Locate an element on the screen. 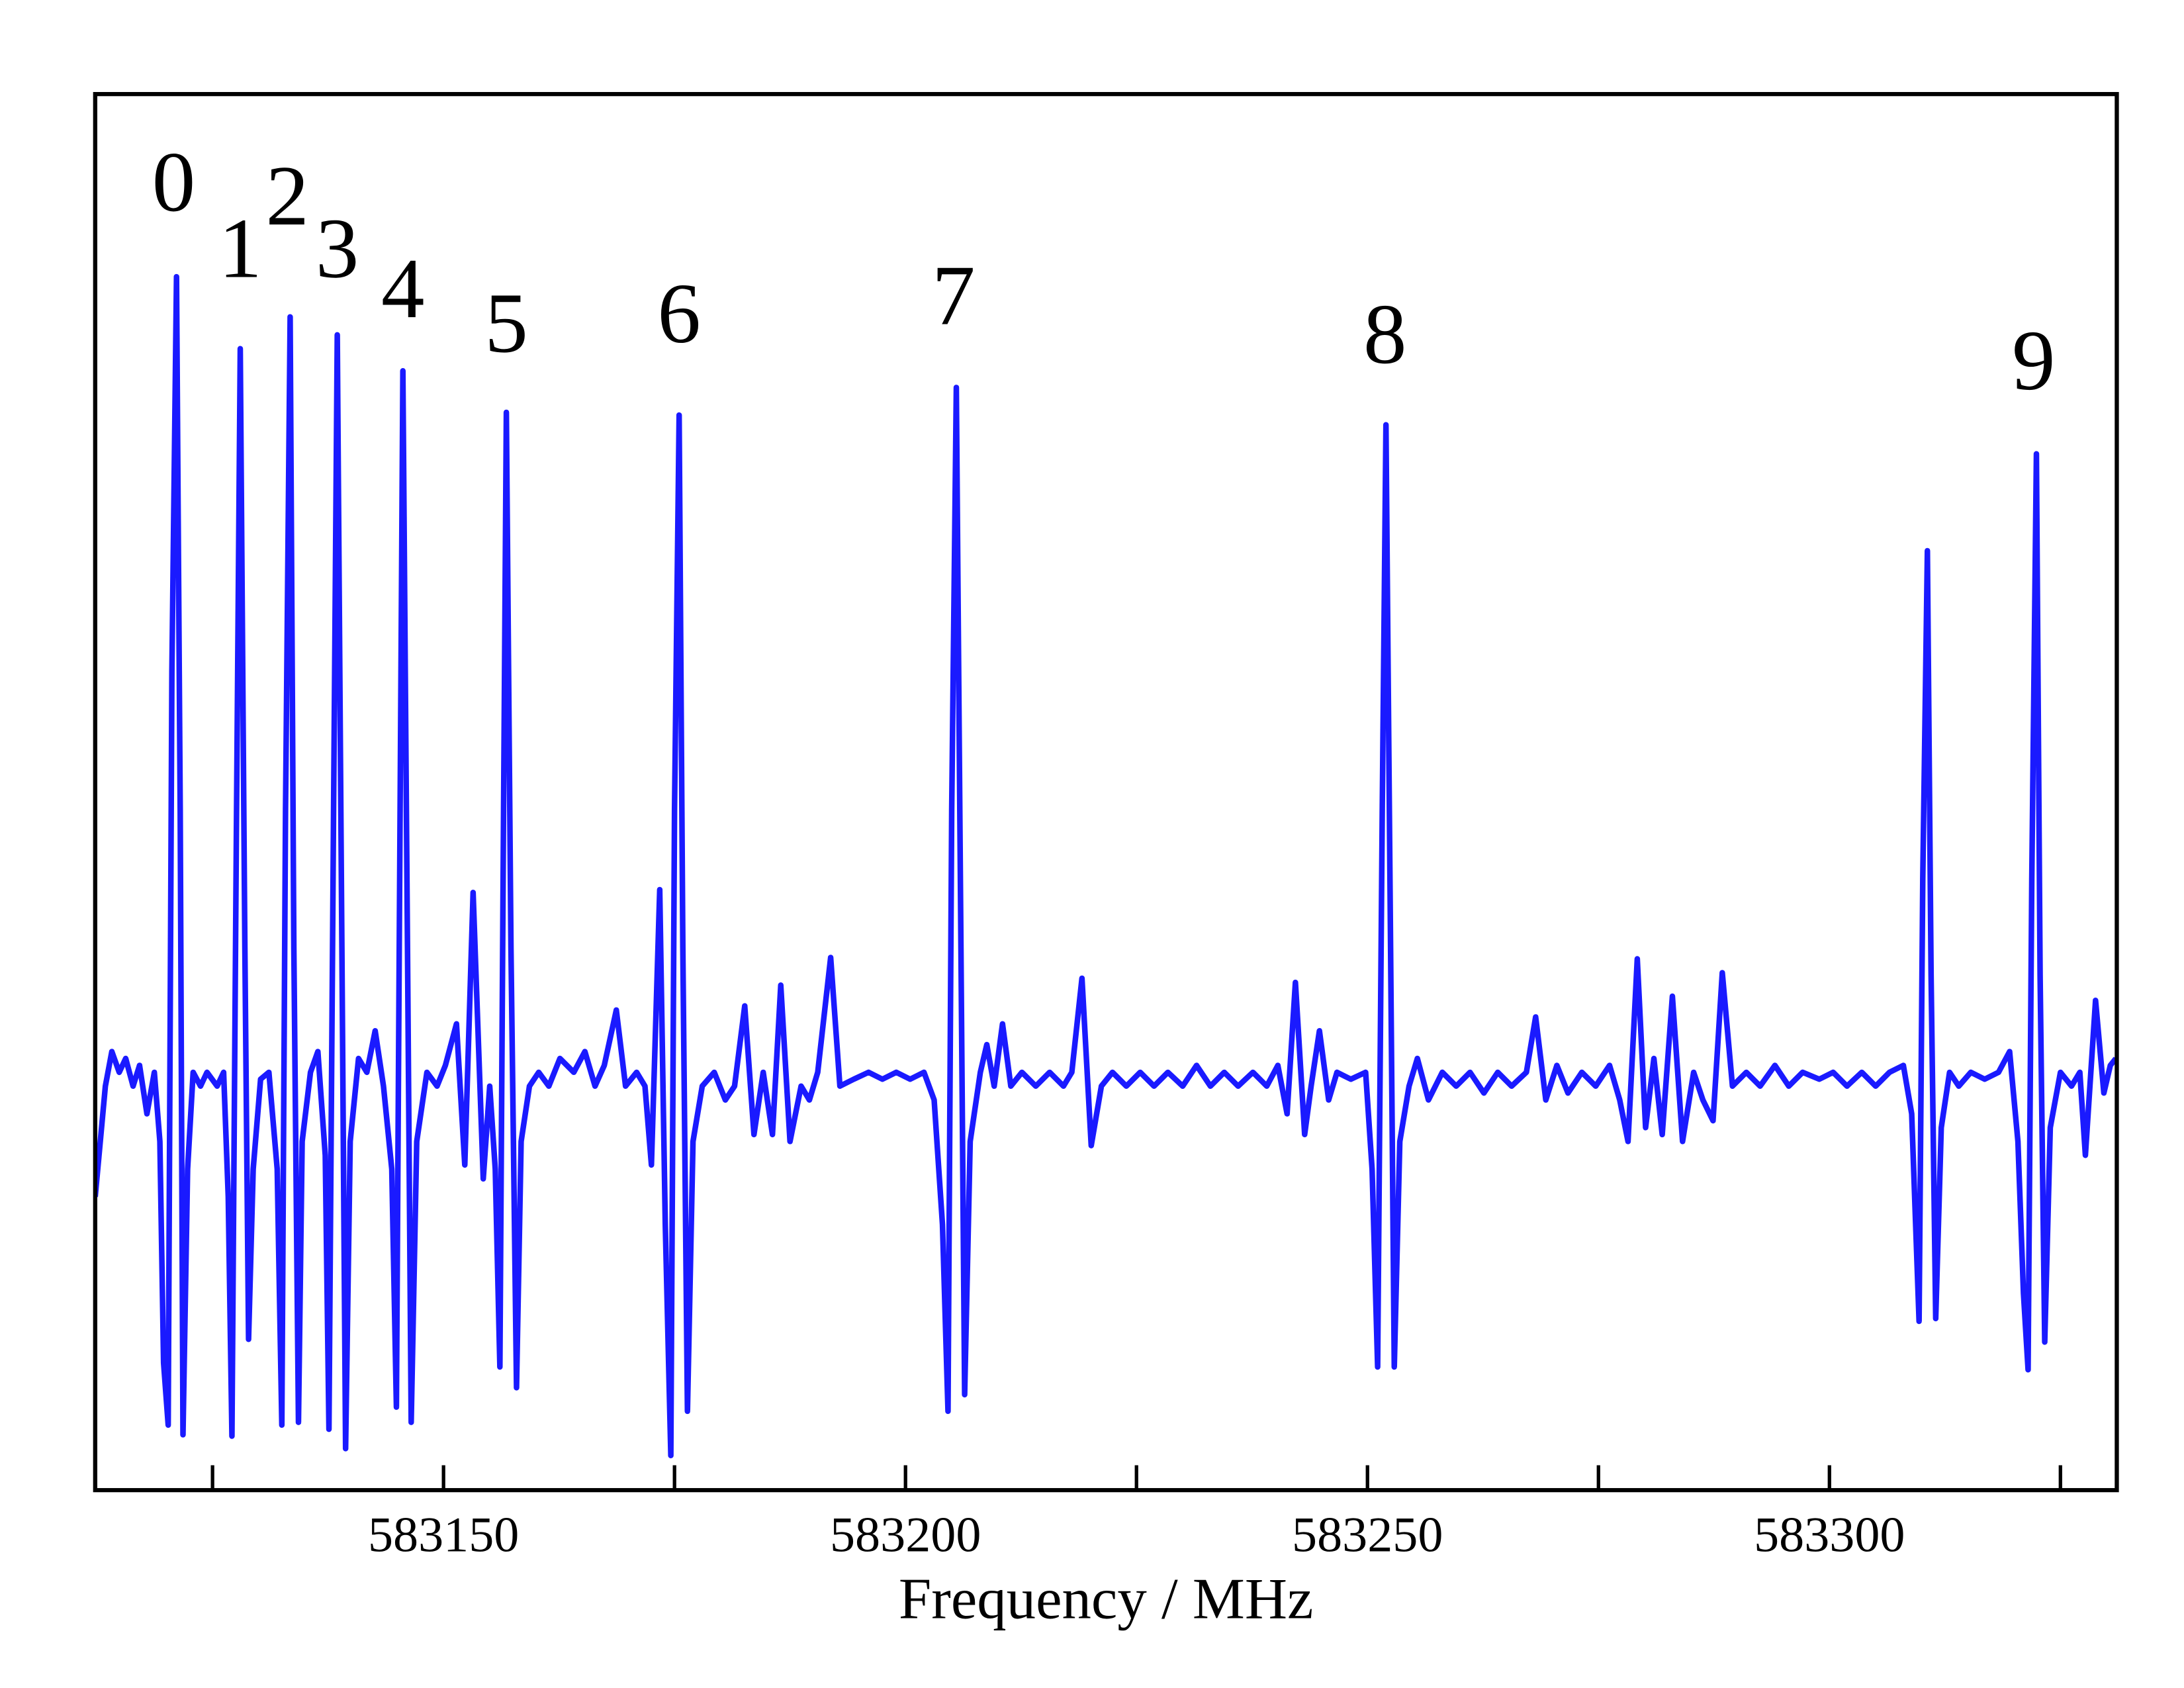 The width and height of the screenshot is (2184, 1688). peak-label: 2 is located at coordinates (287, 196).